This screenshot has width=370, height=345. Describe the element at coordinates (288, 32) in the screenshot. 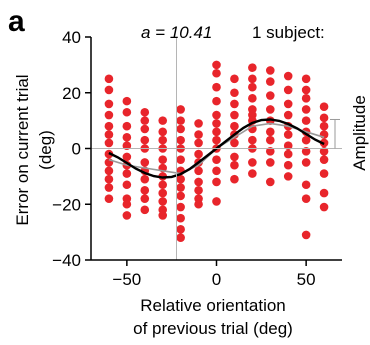

I see `subject-annotation: 1 subject:` at that location.